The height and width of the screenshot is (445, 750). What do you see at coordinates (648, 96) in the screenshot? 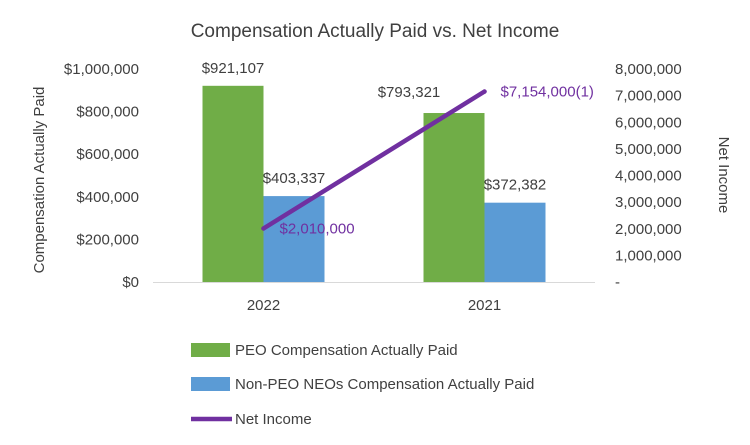
I see `y2-tick-label: 7,000,000` at bounding box center [648, 96].